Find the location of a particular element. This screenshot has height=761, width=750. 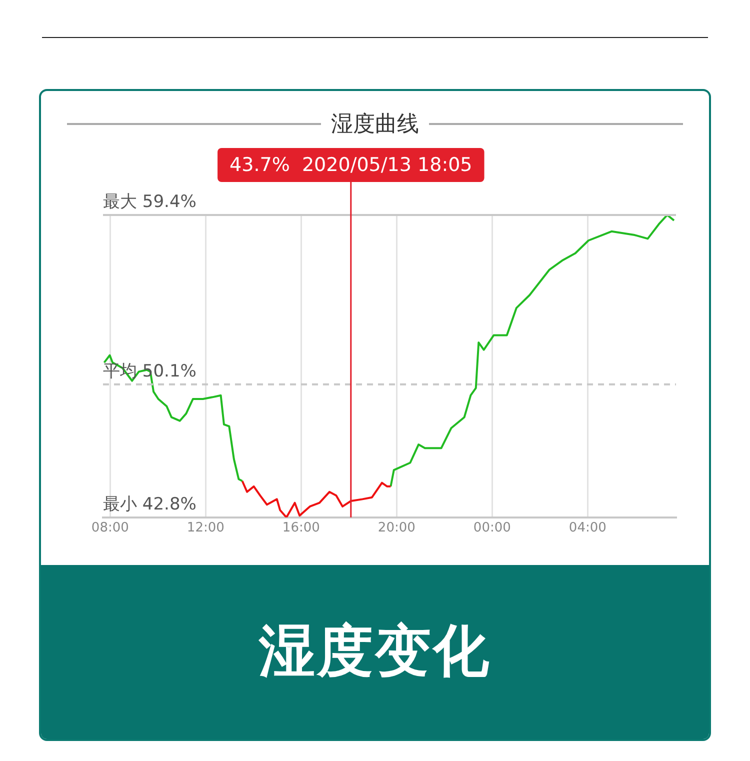

x-tick-label: 04:00 is located at coordinates (587, 528).